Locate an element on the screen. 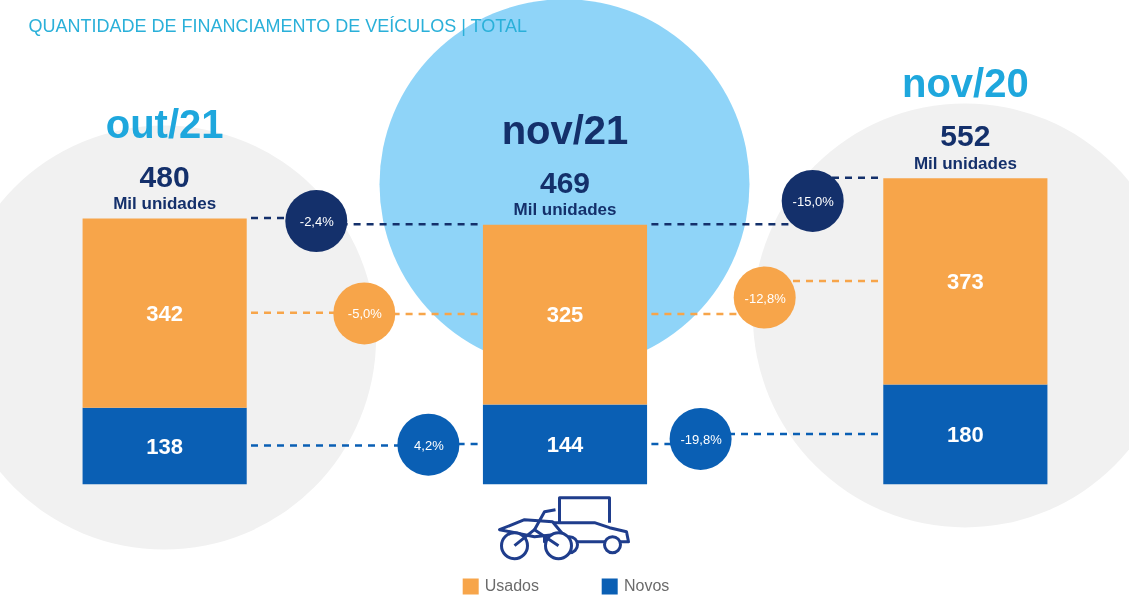 The width and height of the screenshot is (1129, 608). data-label: 373 is located at coordinates (965, 281).